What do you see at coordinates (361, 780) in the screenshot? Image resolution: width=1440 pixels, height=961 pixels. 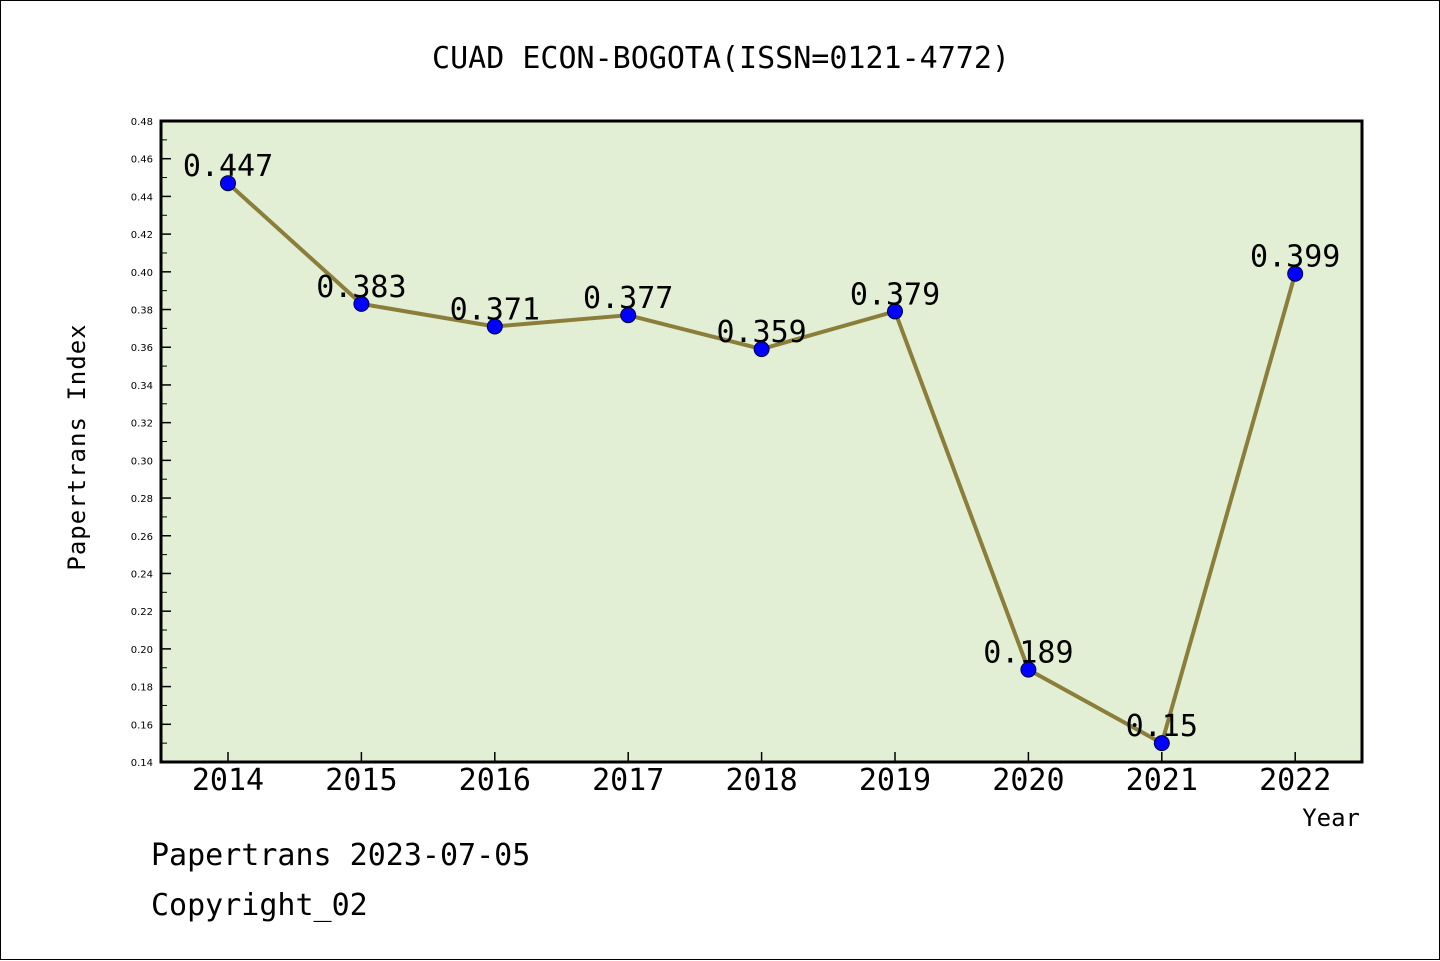 I see `x-tick-label: 2015` at bounding box center [361, 780].